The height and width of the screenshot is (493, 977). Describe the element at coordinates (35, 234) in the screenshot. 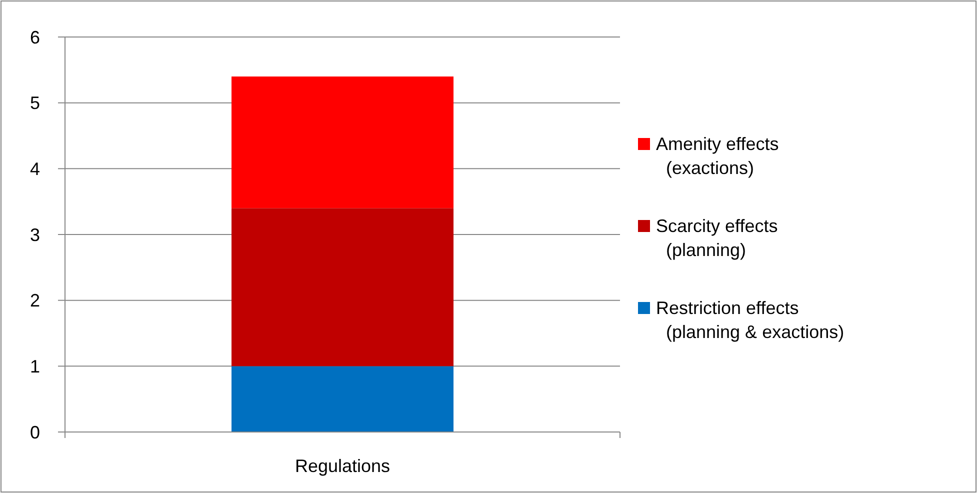

I see `y-tick-label: 3` at that location.